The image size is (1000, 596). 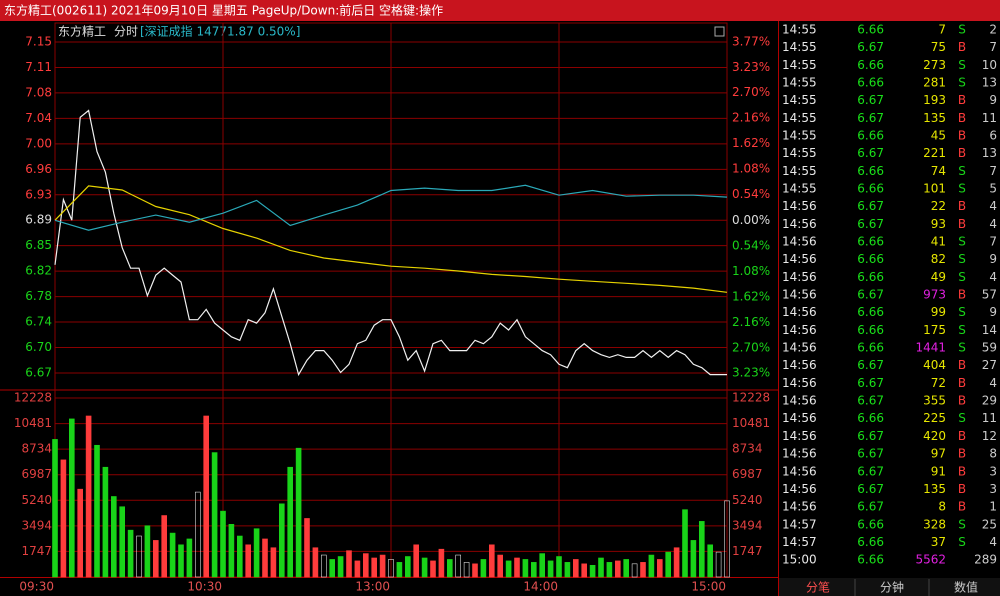 What do you see at coordinates (36, 525) in the screenshot?
I see `y-tick-label: 3494` at bounding box center [36, 525].